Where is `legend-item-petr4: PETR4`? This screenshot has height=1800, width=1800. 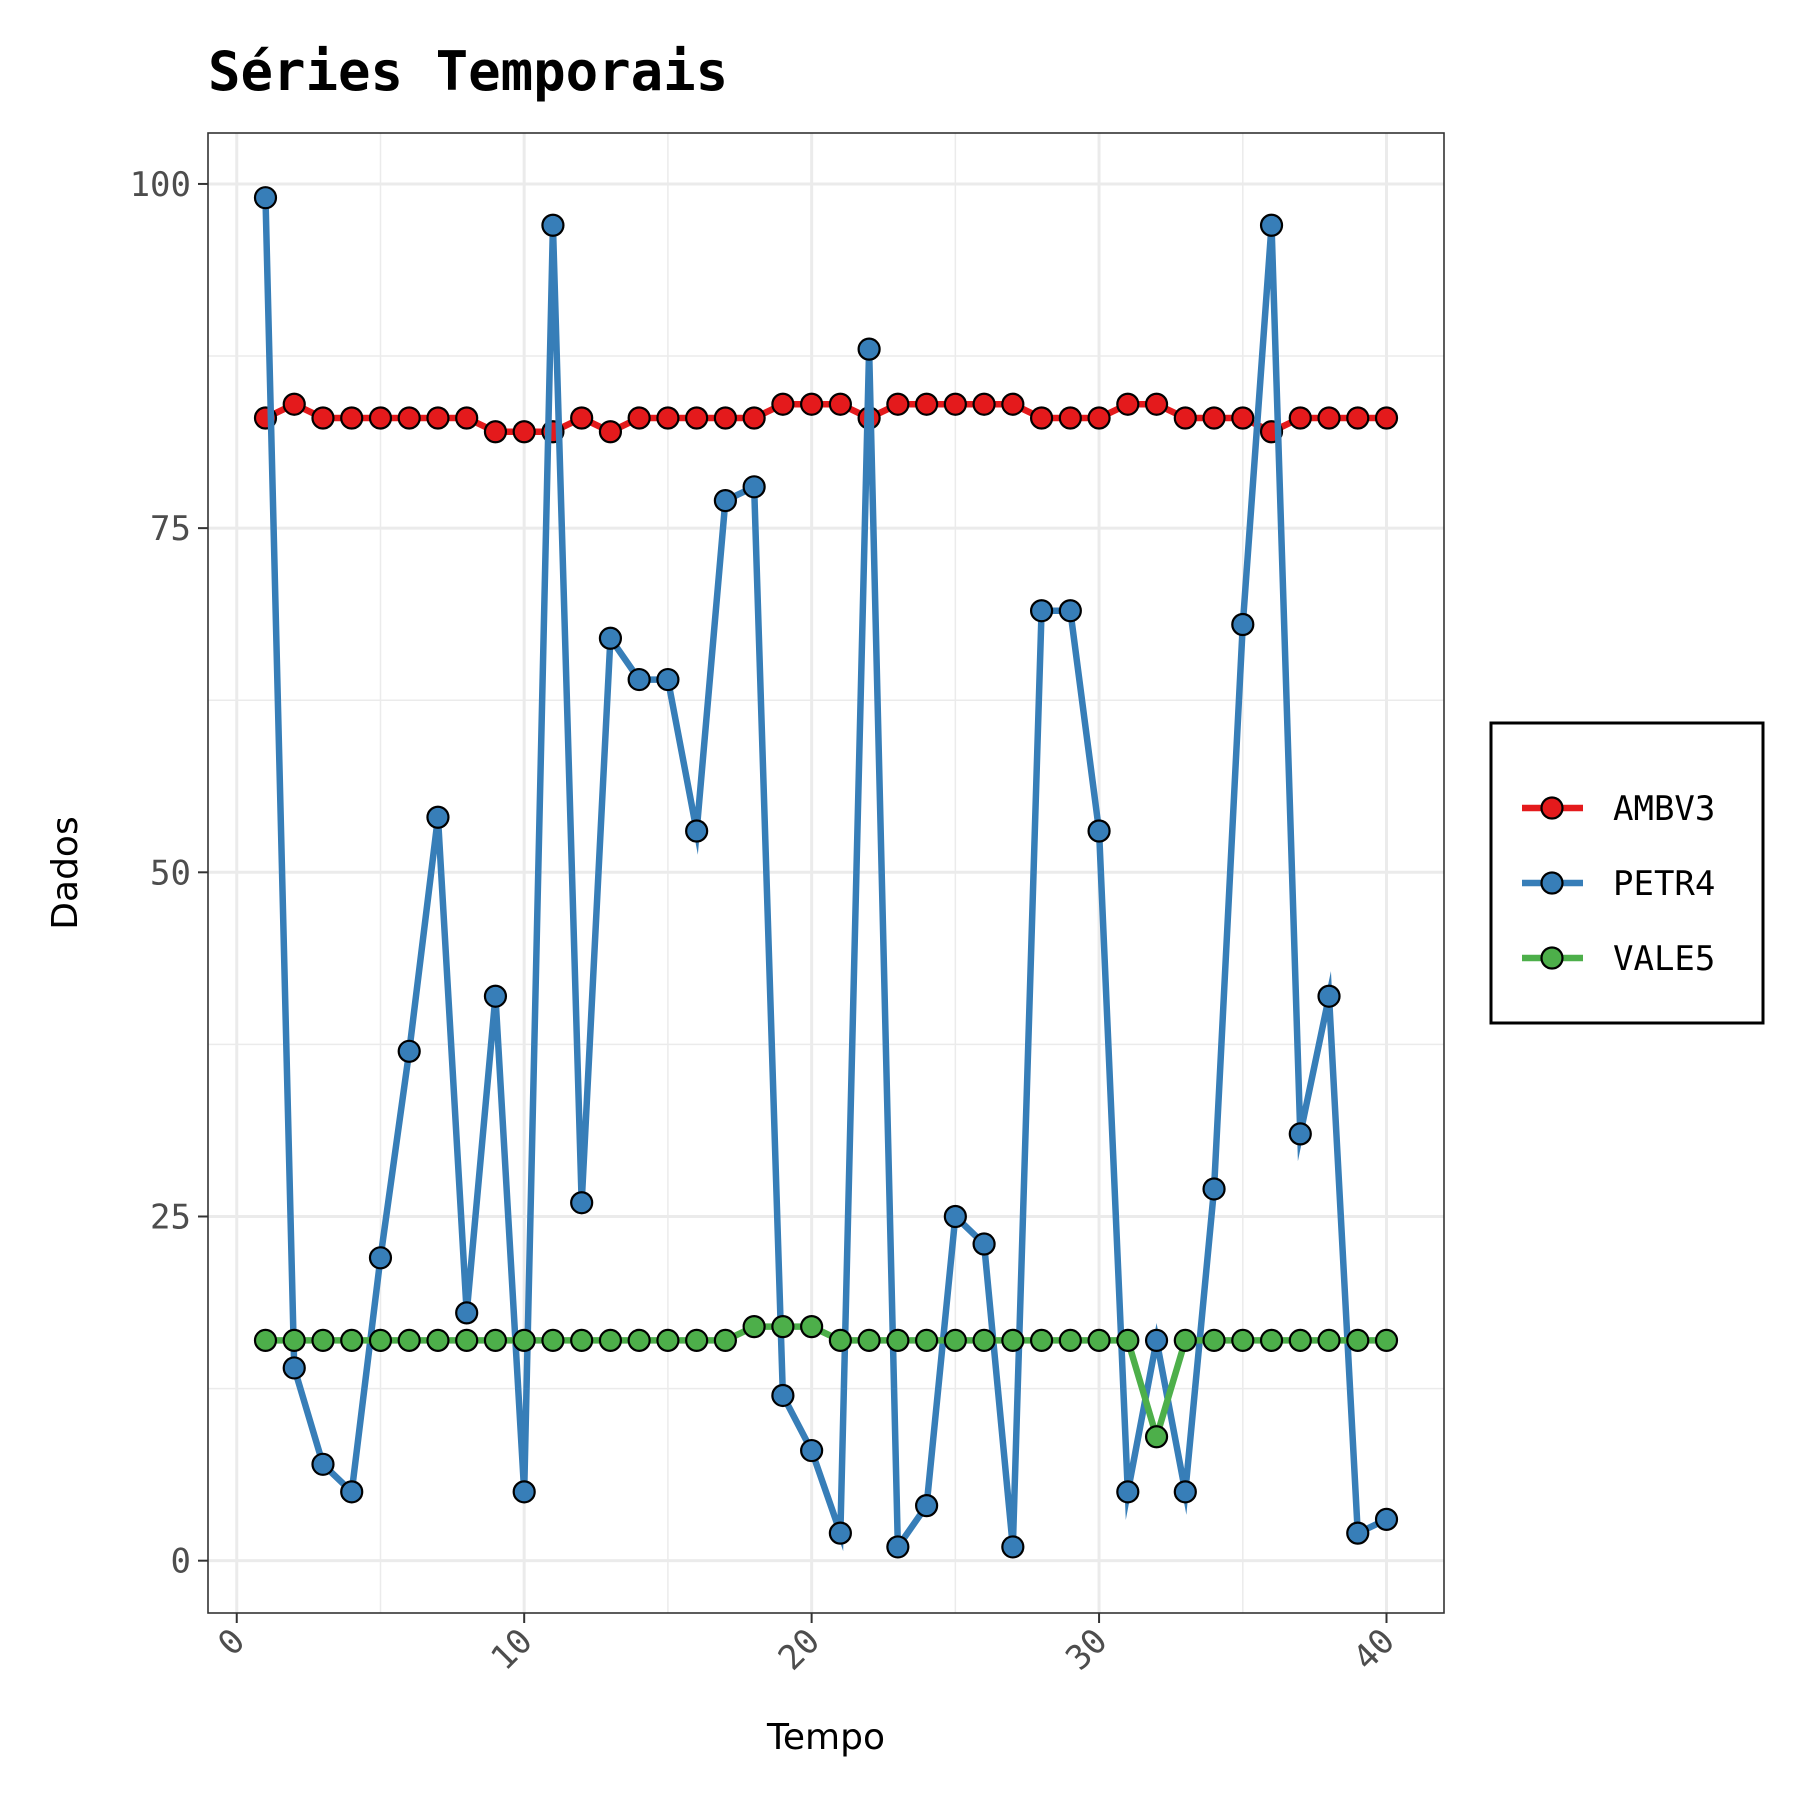 legend-item-petr4: PETR4 is located at coordinates (1618, 884).